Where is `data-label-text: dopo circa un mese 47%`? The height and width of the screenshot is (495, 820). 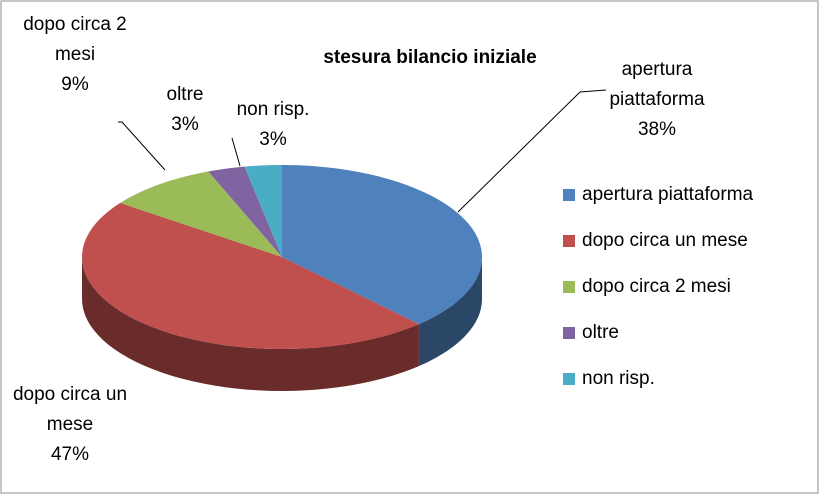 data-label-text: dopo circa un mese 47% is located at coordinates (70, 425).